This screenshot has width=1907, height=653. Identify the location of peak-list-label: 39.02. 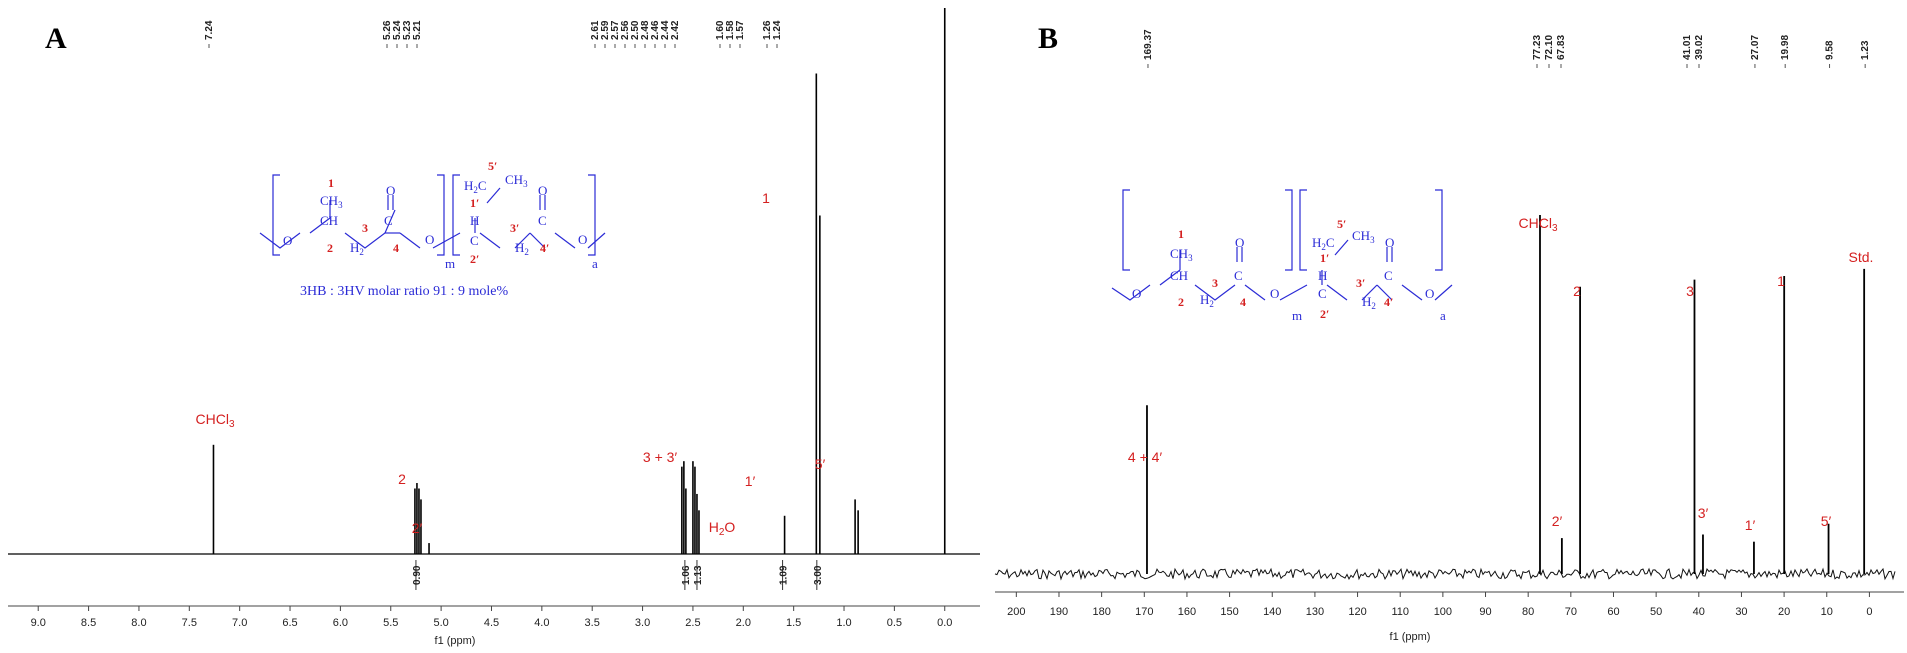
(1699, 47).